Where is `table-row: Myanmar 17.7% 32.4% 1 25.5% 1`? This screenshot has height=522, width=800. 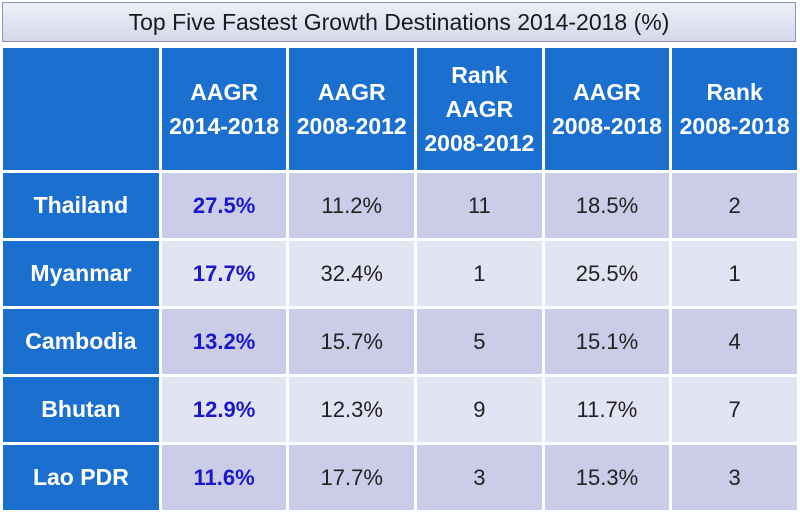 table-row: Myanmar 17.7% 32.4% 1 25.5% 1 is located at coordinates (400, 273).